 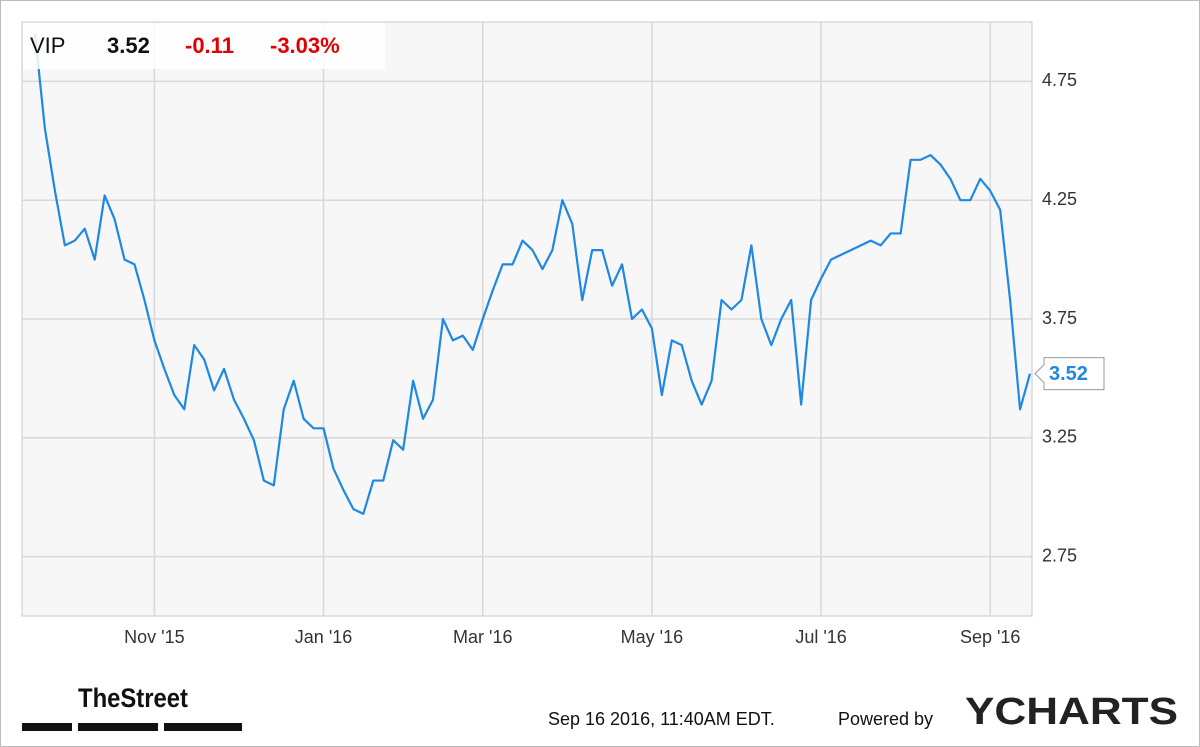 What do you see at coordinates (209, 45) in the screenshot?
I see `change: -0.11` at bounding box center [209, 45].